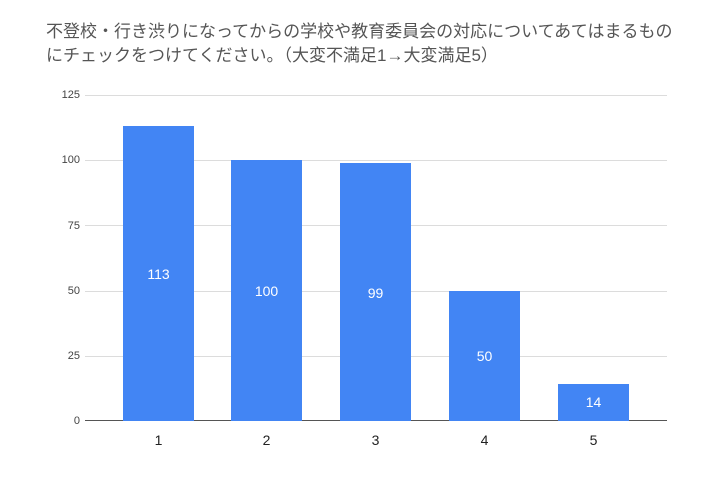 The image size is (720, 480). I want to click on x-tick-1: 1, so click(158, 440).